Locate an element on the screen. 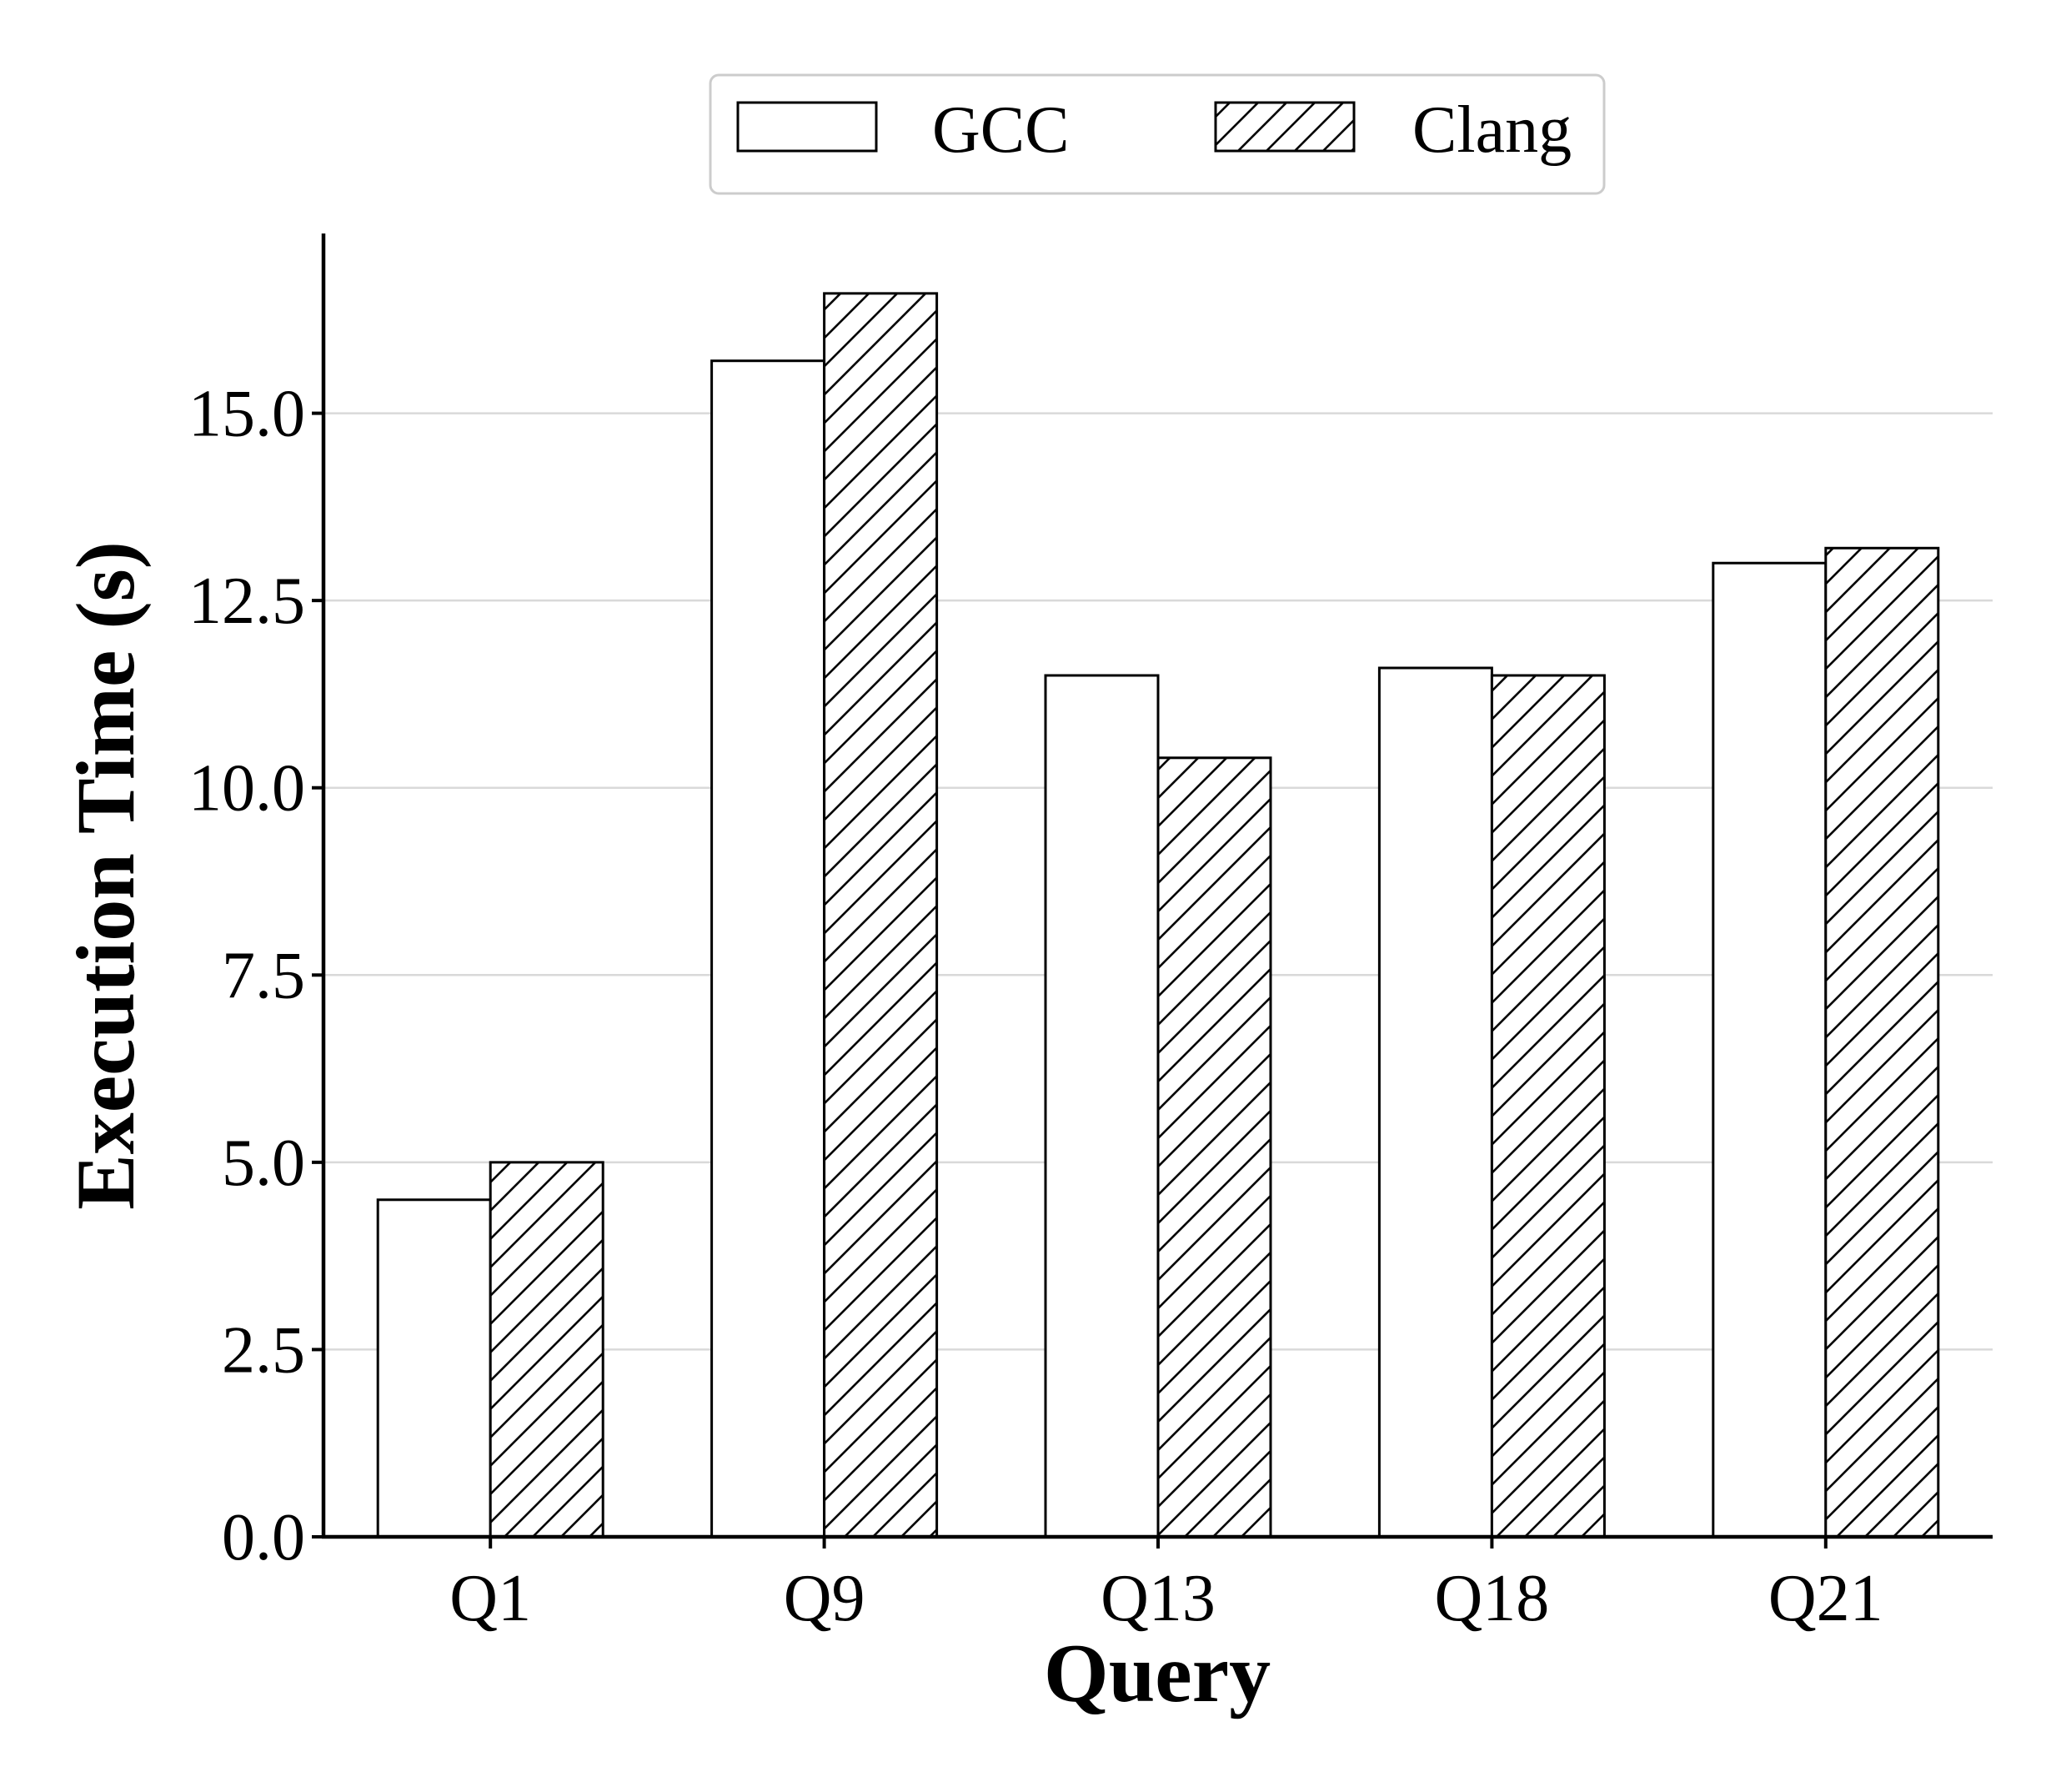 Image resolution: width=2061 pixels, height=1792 pixels. y-tick-label: 15.0 is located at coordinates (247, 414).